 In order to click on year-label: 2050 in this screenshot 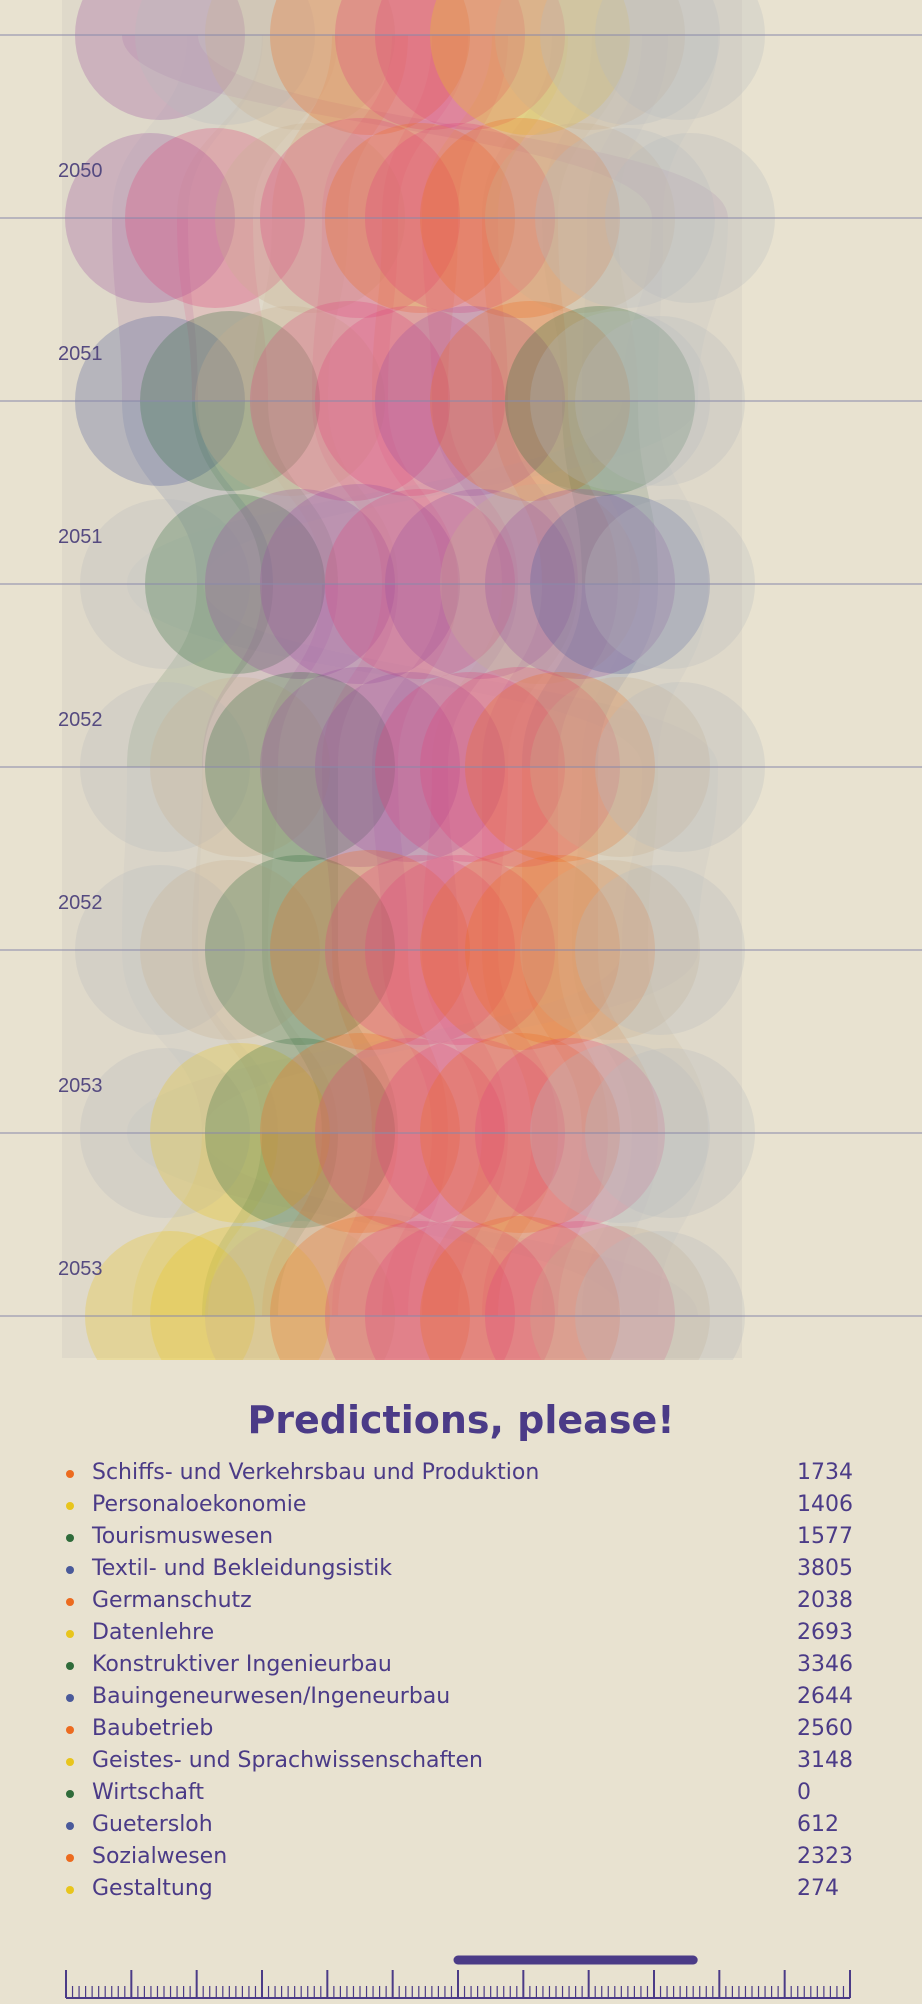, I will do `click(80, 171)`.